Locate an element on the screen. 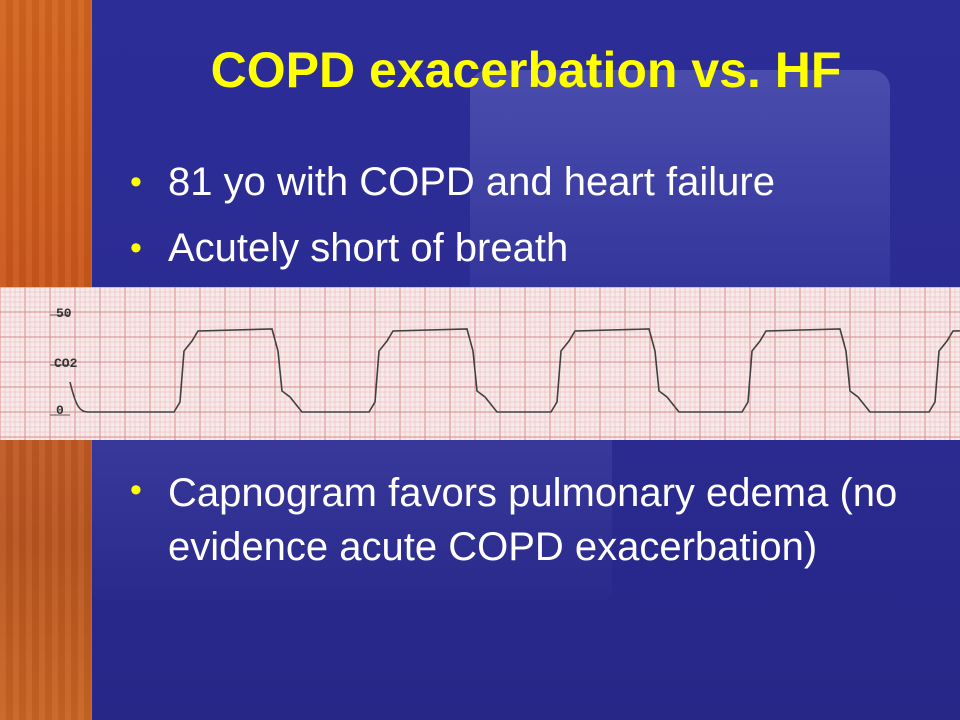  background-ghost-image is located at coordinates (680, 185).